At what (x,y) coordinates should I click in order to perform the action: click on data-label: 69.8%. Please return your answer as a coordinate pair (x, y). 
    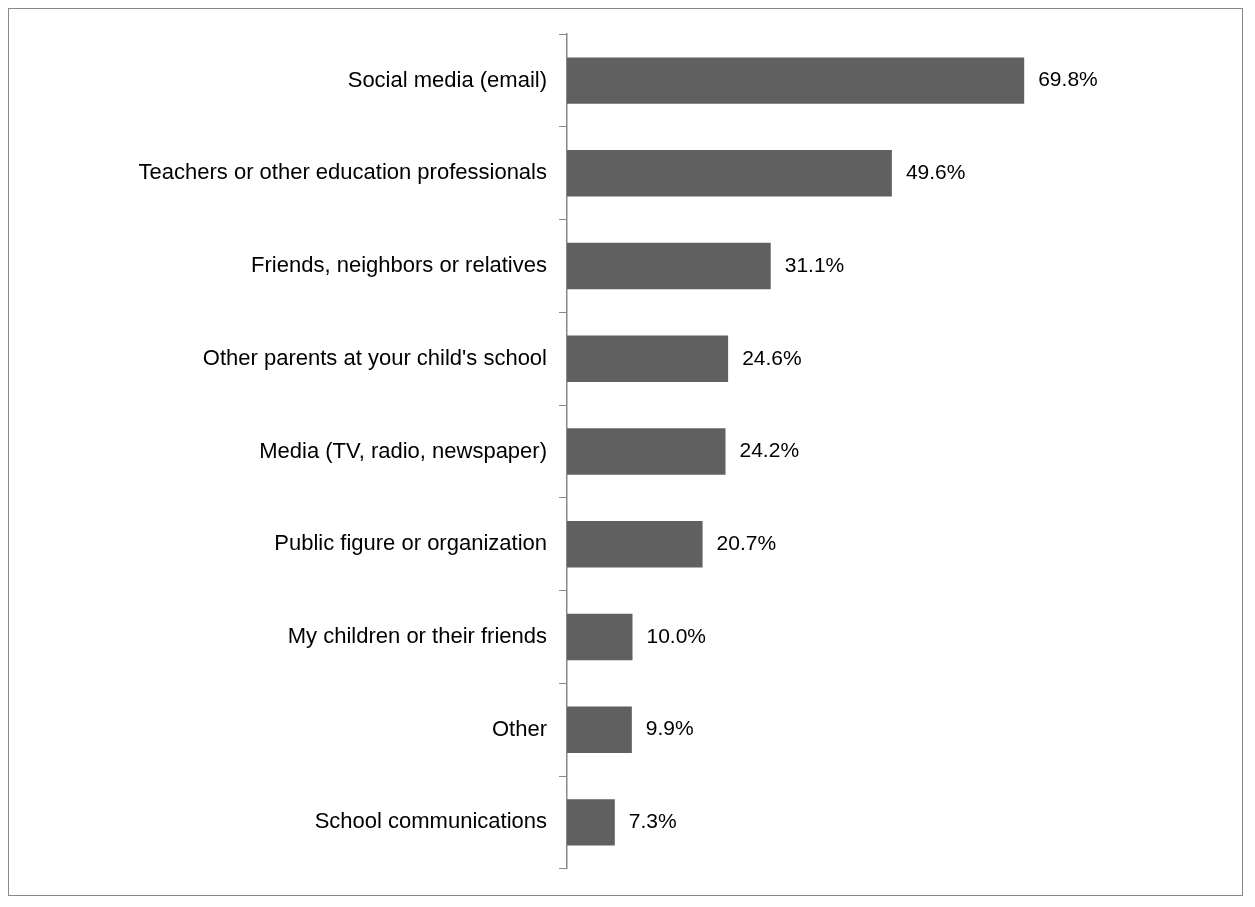
    Looking at the image, I should click on (1068, 79).